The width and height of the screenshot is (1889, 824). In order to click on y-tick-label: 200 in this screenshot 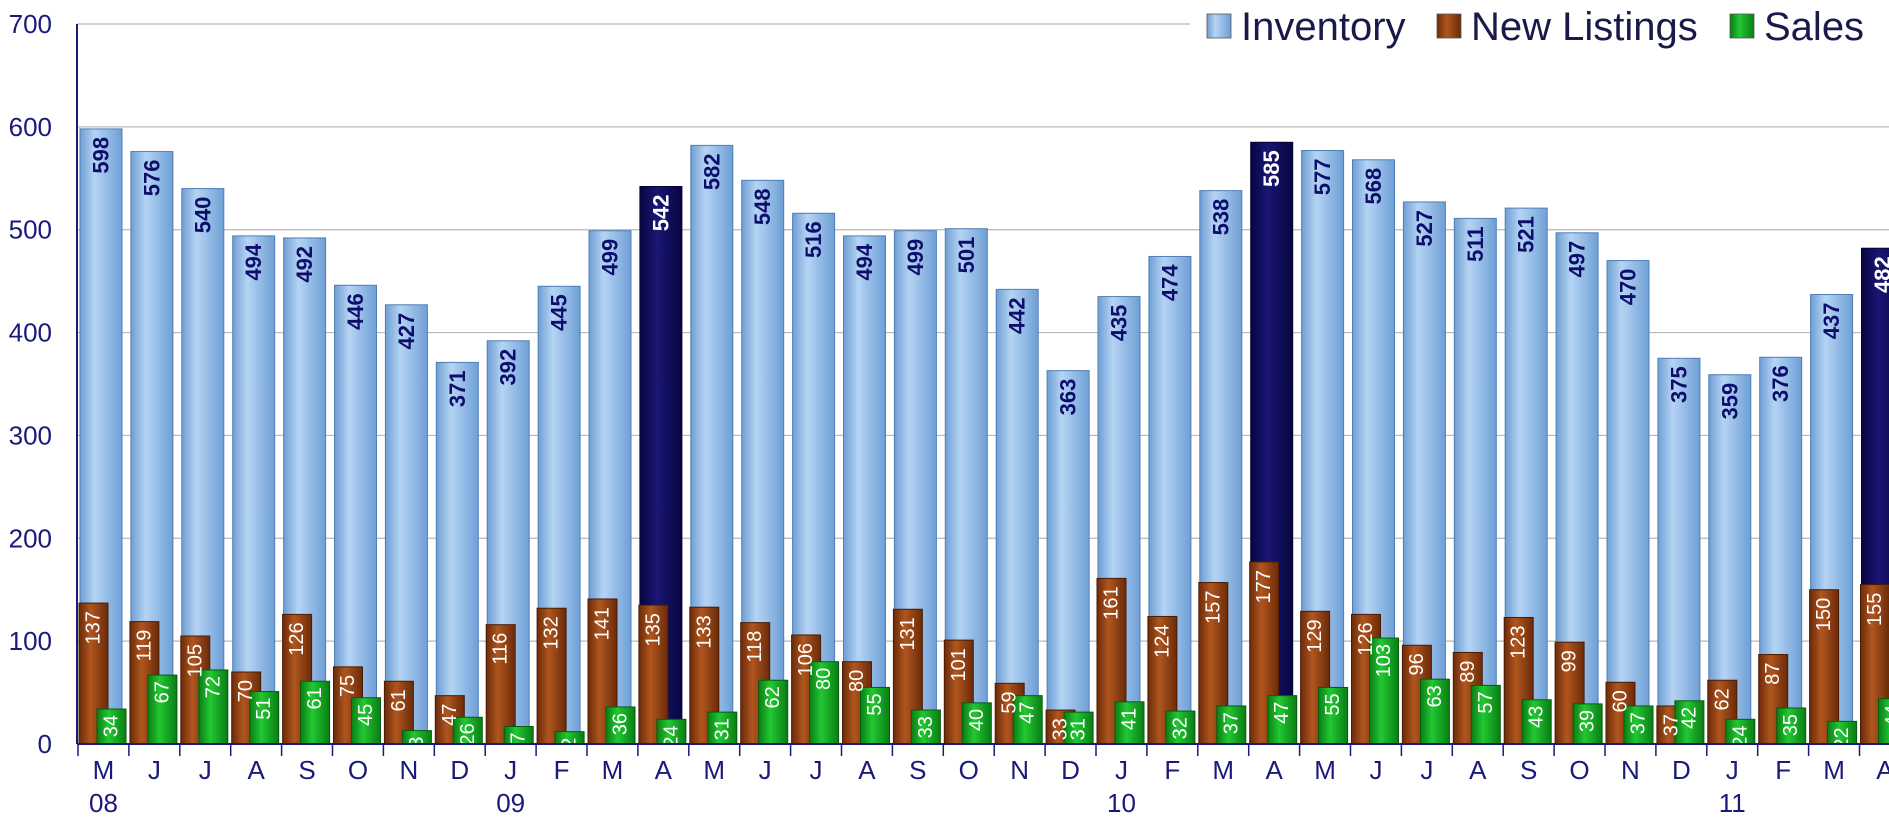, I will do `click(30, 538)`.